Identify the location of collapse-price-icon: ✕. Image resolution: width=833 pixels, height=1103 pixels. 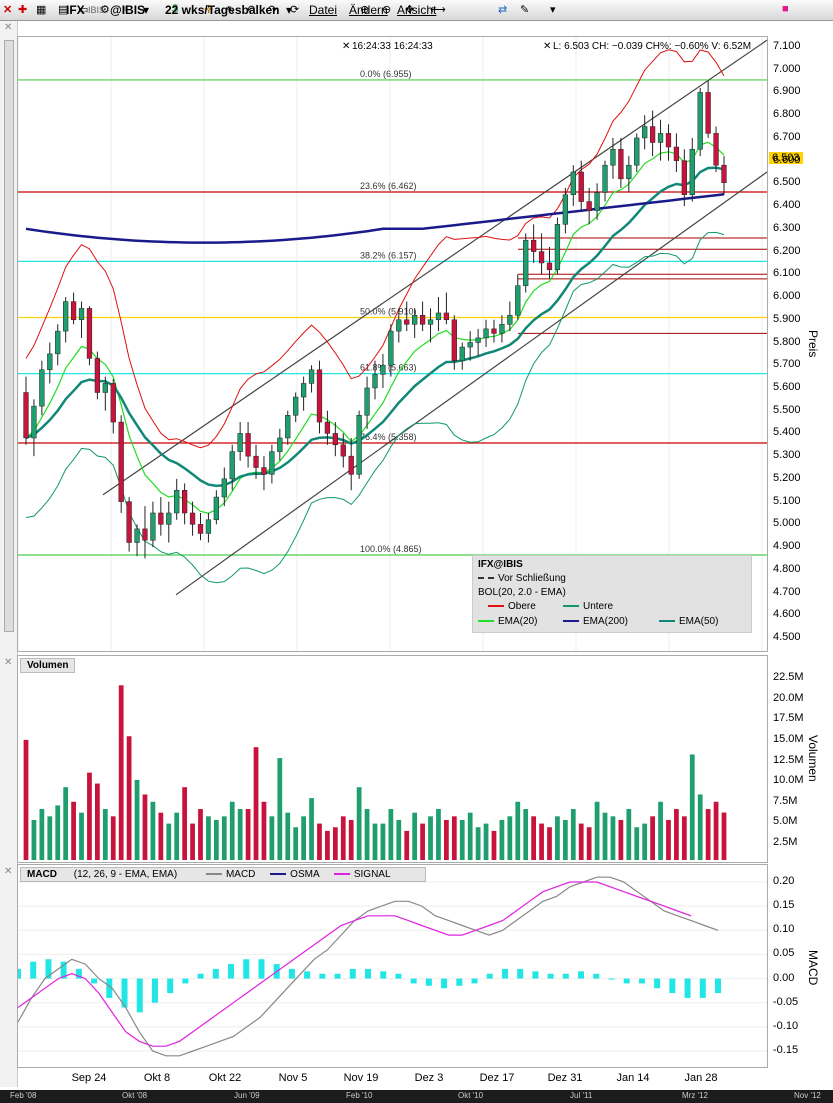
(8, 27).